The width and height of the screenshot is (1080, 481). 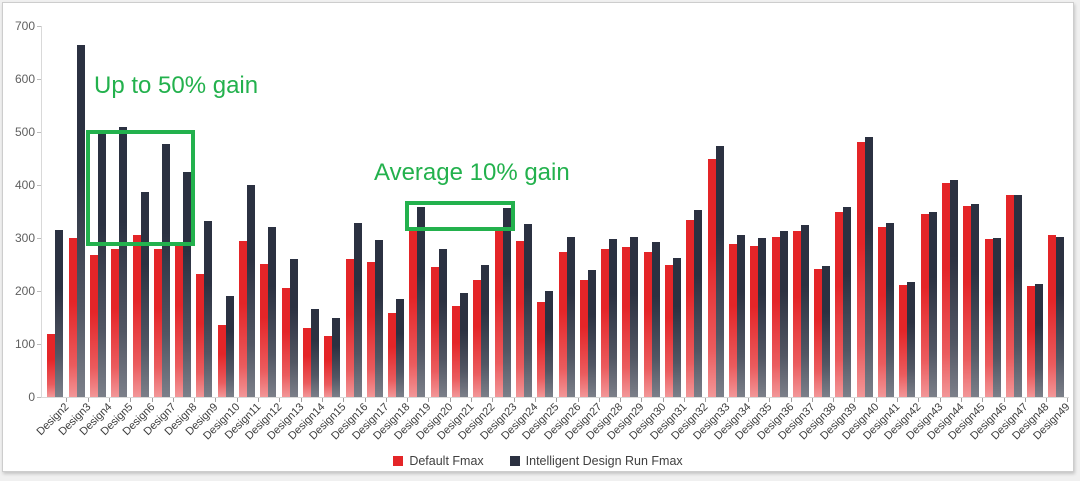 What do you see at coordinates (41, 211) in the screenshot?
I see `y-axis-spine` at bounding box center [41, 211].